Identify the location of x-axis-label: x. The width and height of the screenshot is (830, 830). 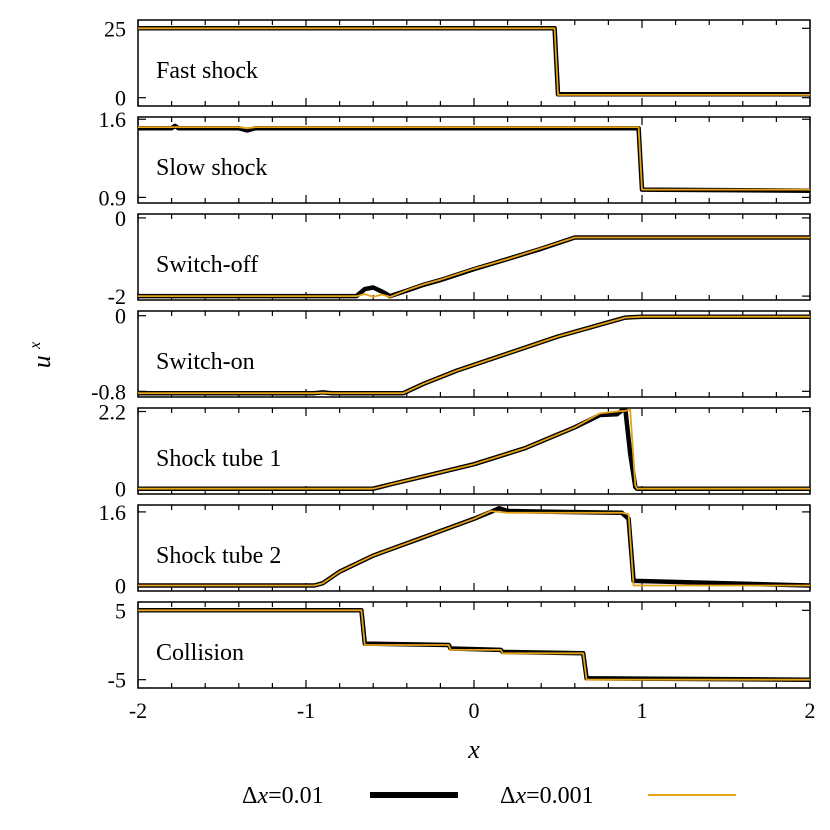
(473, 749).